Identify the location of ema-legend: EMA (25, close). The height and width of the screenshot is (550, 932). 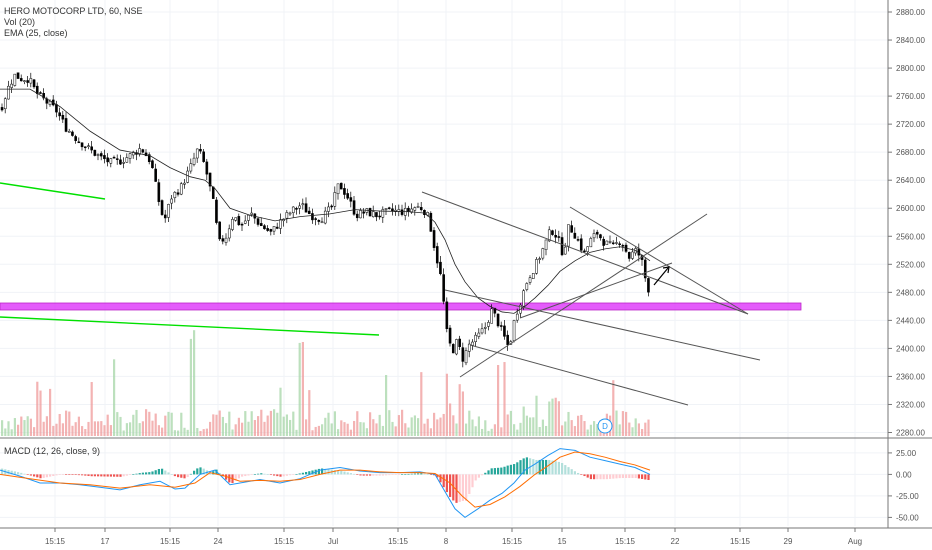
(36, 33).